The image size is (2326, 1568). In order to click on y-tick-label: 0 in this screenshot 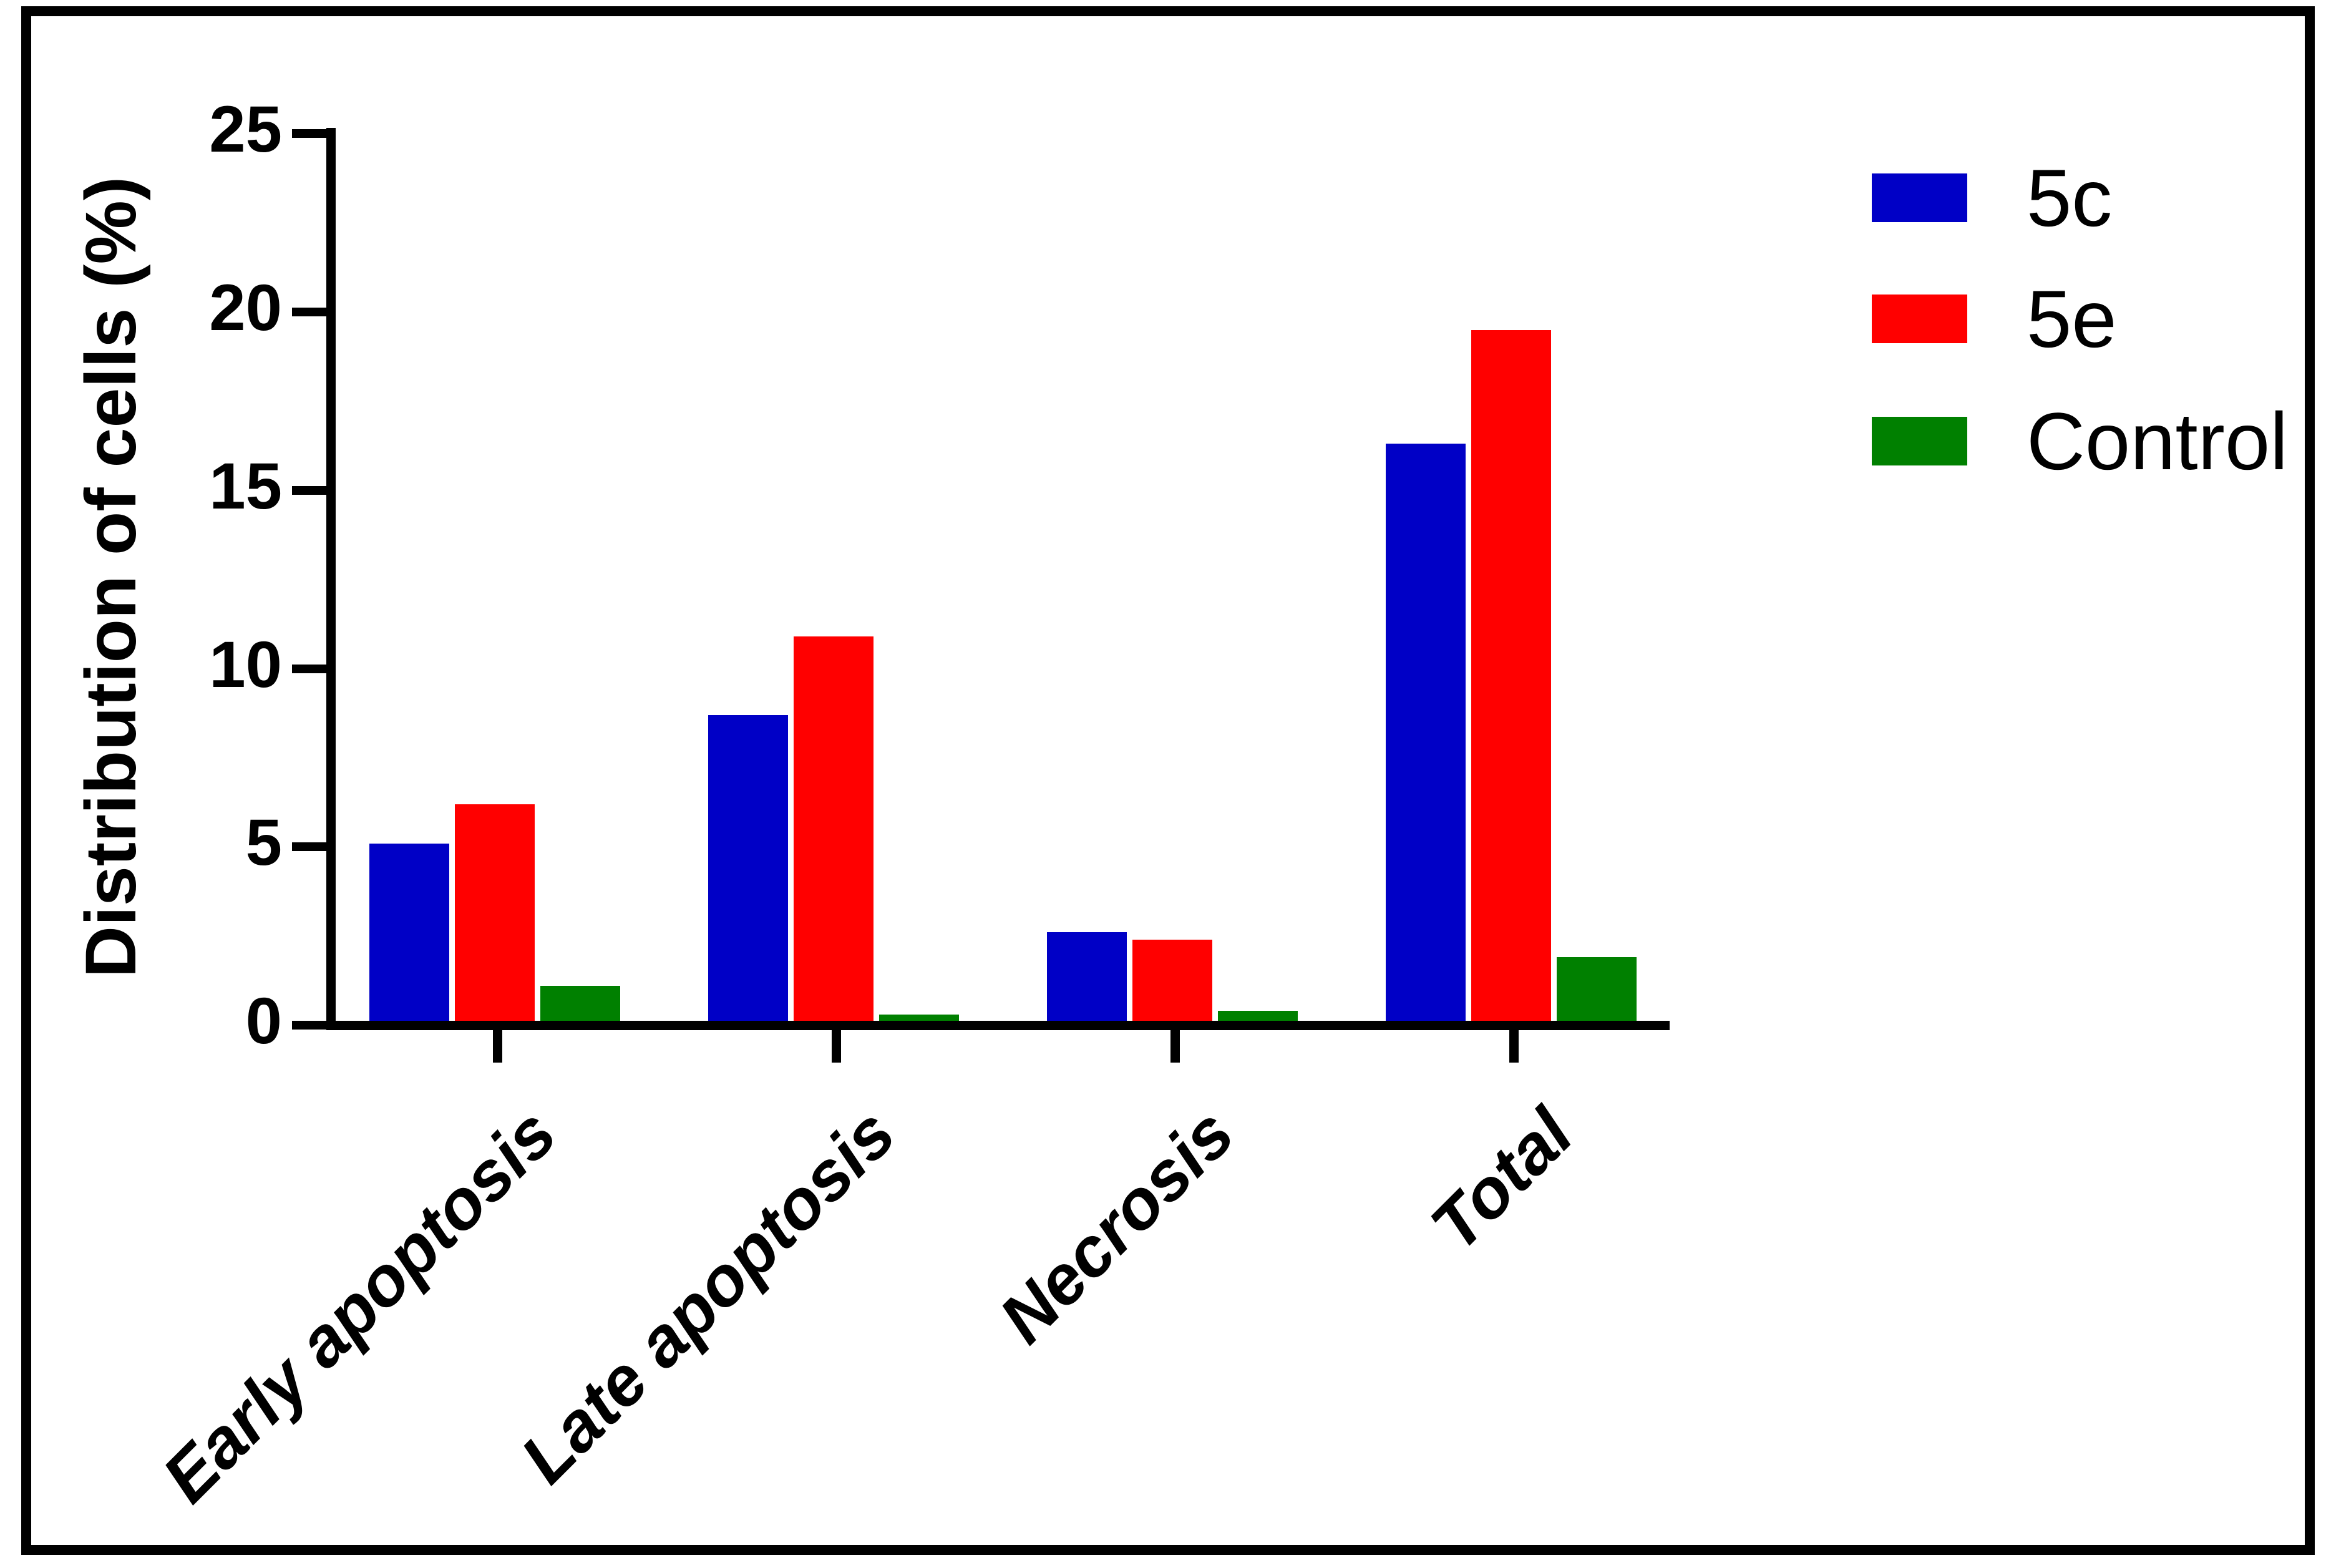, I will do `click(263, 1022)`.